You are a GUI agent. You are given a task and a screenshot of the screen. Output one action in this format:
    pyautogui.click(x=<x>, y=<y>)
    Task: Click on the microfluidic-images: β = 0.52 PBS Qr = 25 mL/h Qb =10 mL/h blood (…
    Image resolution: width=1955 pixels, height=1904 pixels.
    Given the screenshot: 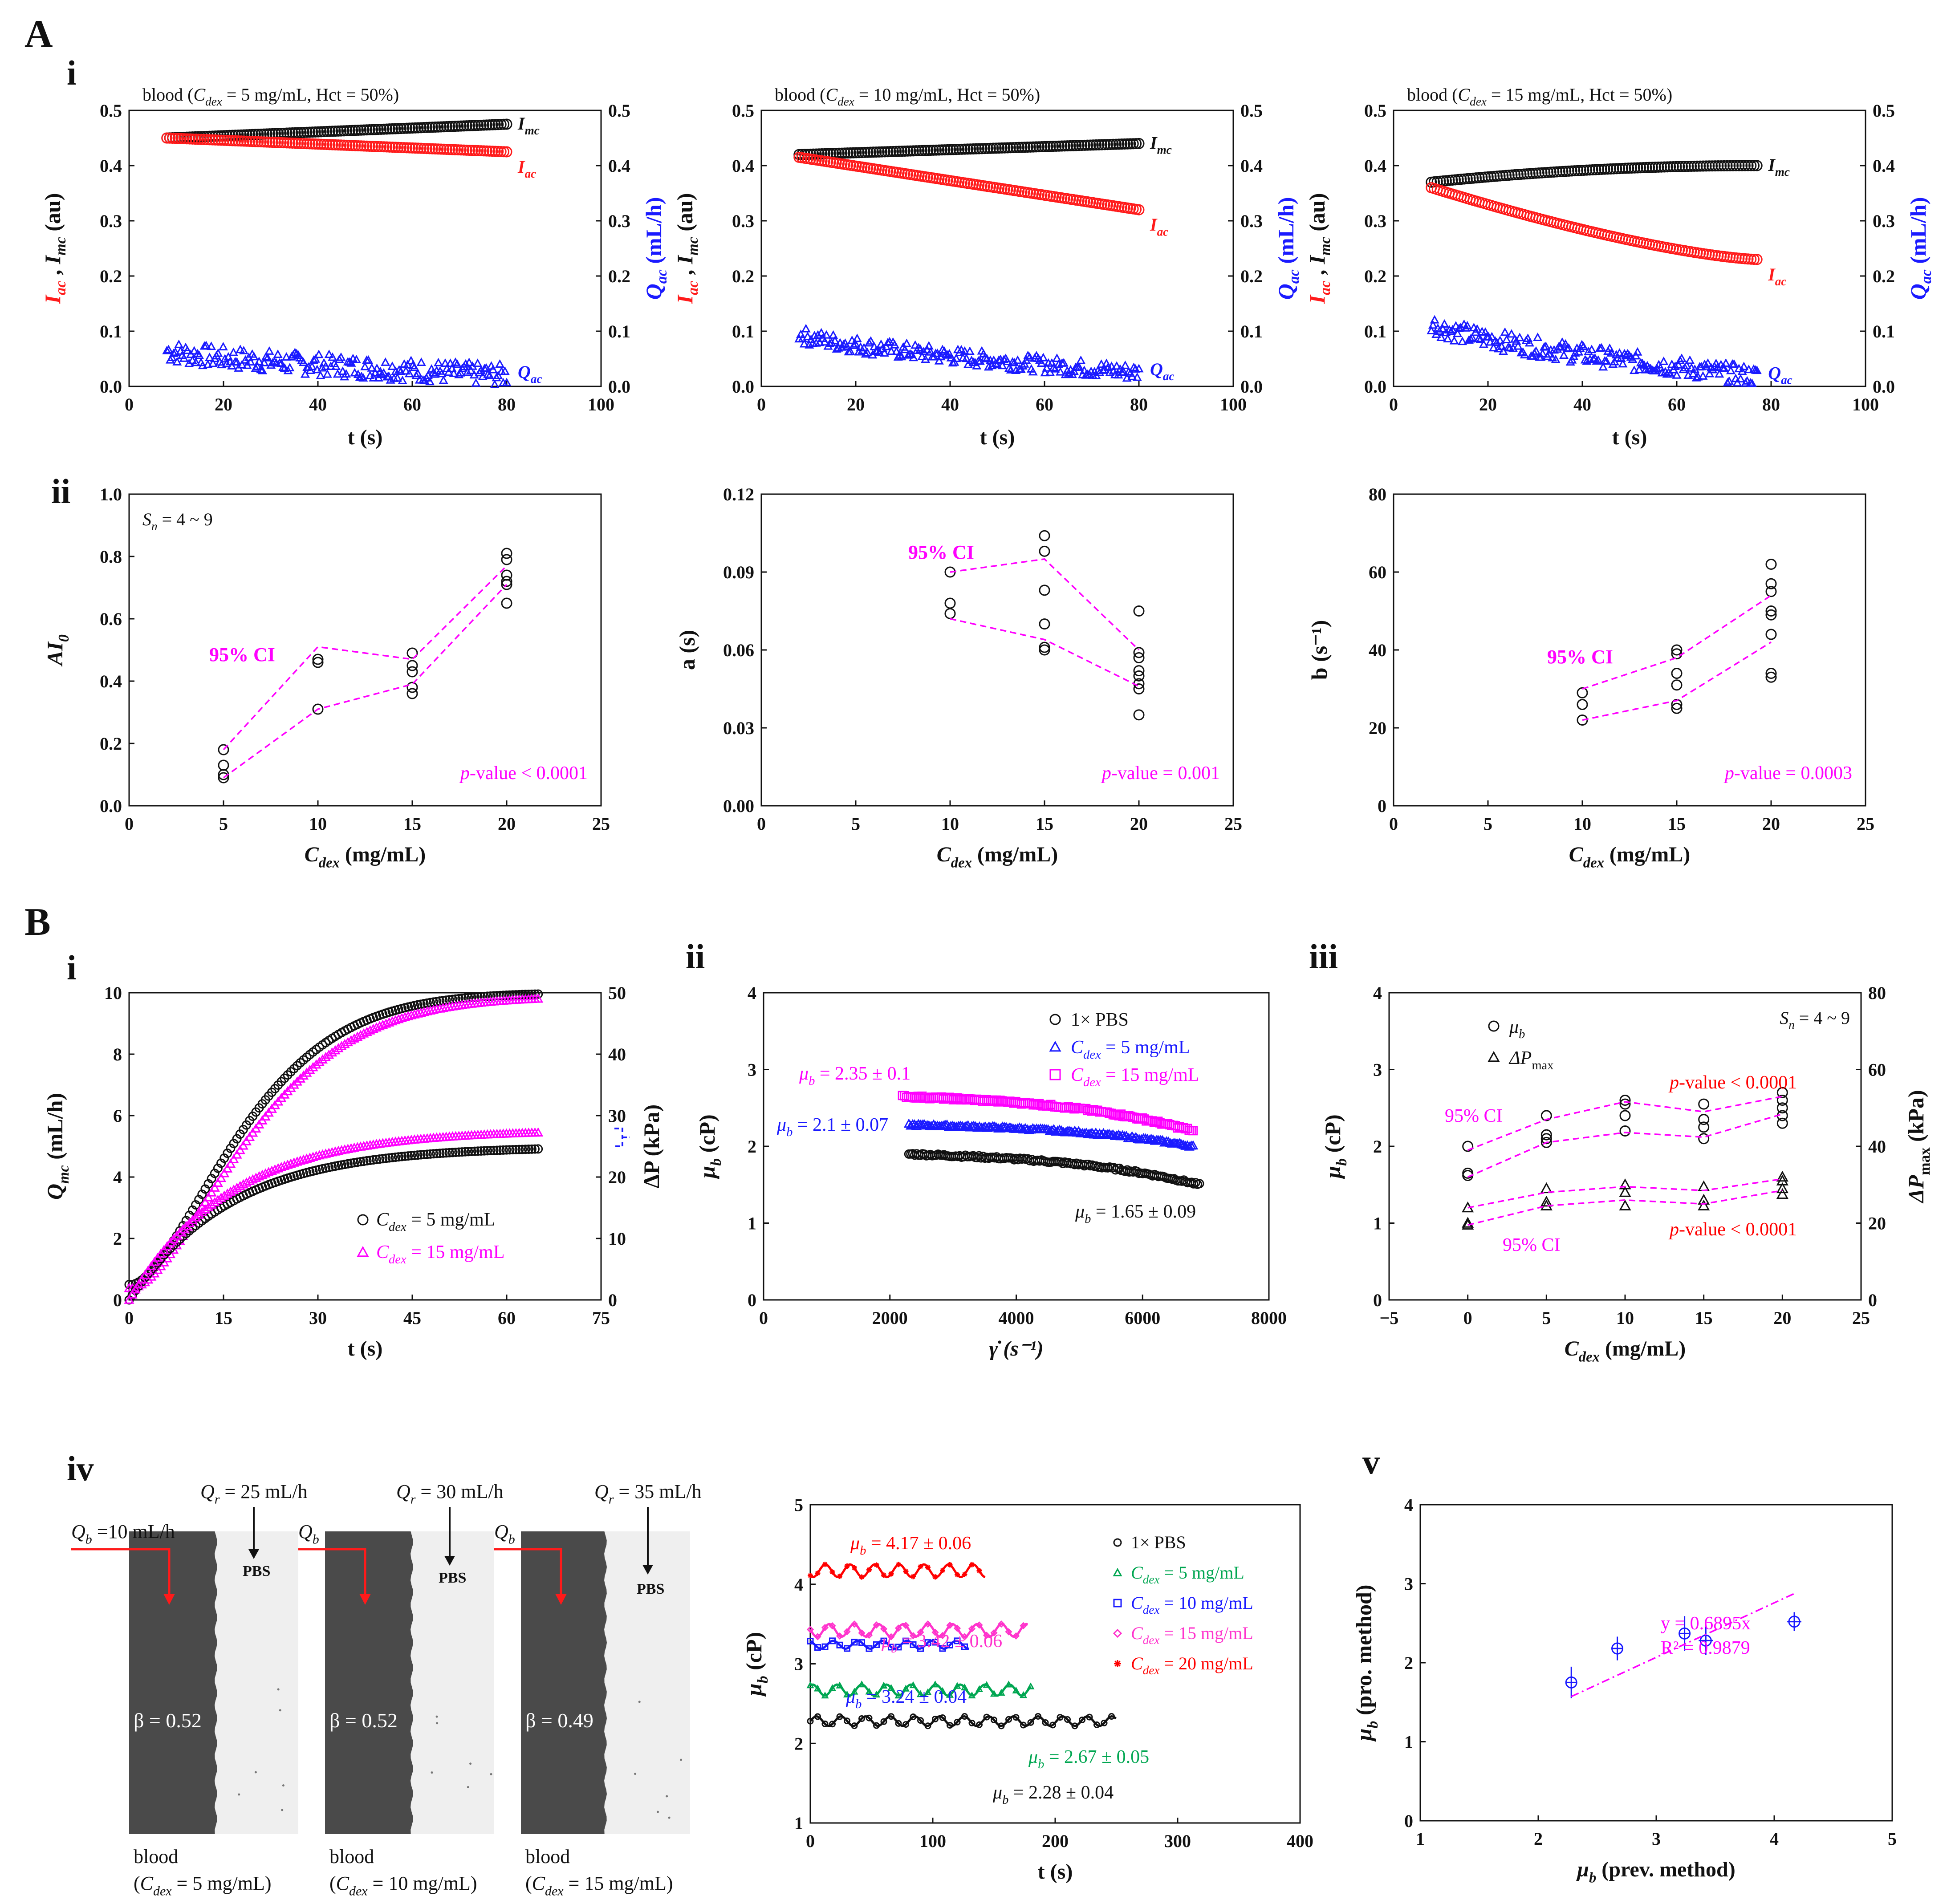 What is the action you would take?
    pyautogui.click(x=386, y=1689)
    